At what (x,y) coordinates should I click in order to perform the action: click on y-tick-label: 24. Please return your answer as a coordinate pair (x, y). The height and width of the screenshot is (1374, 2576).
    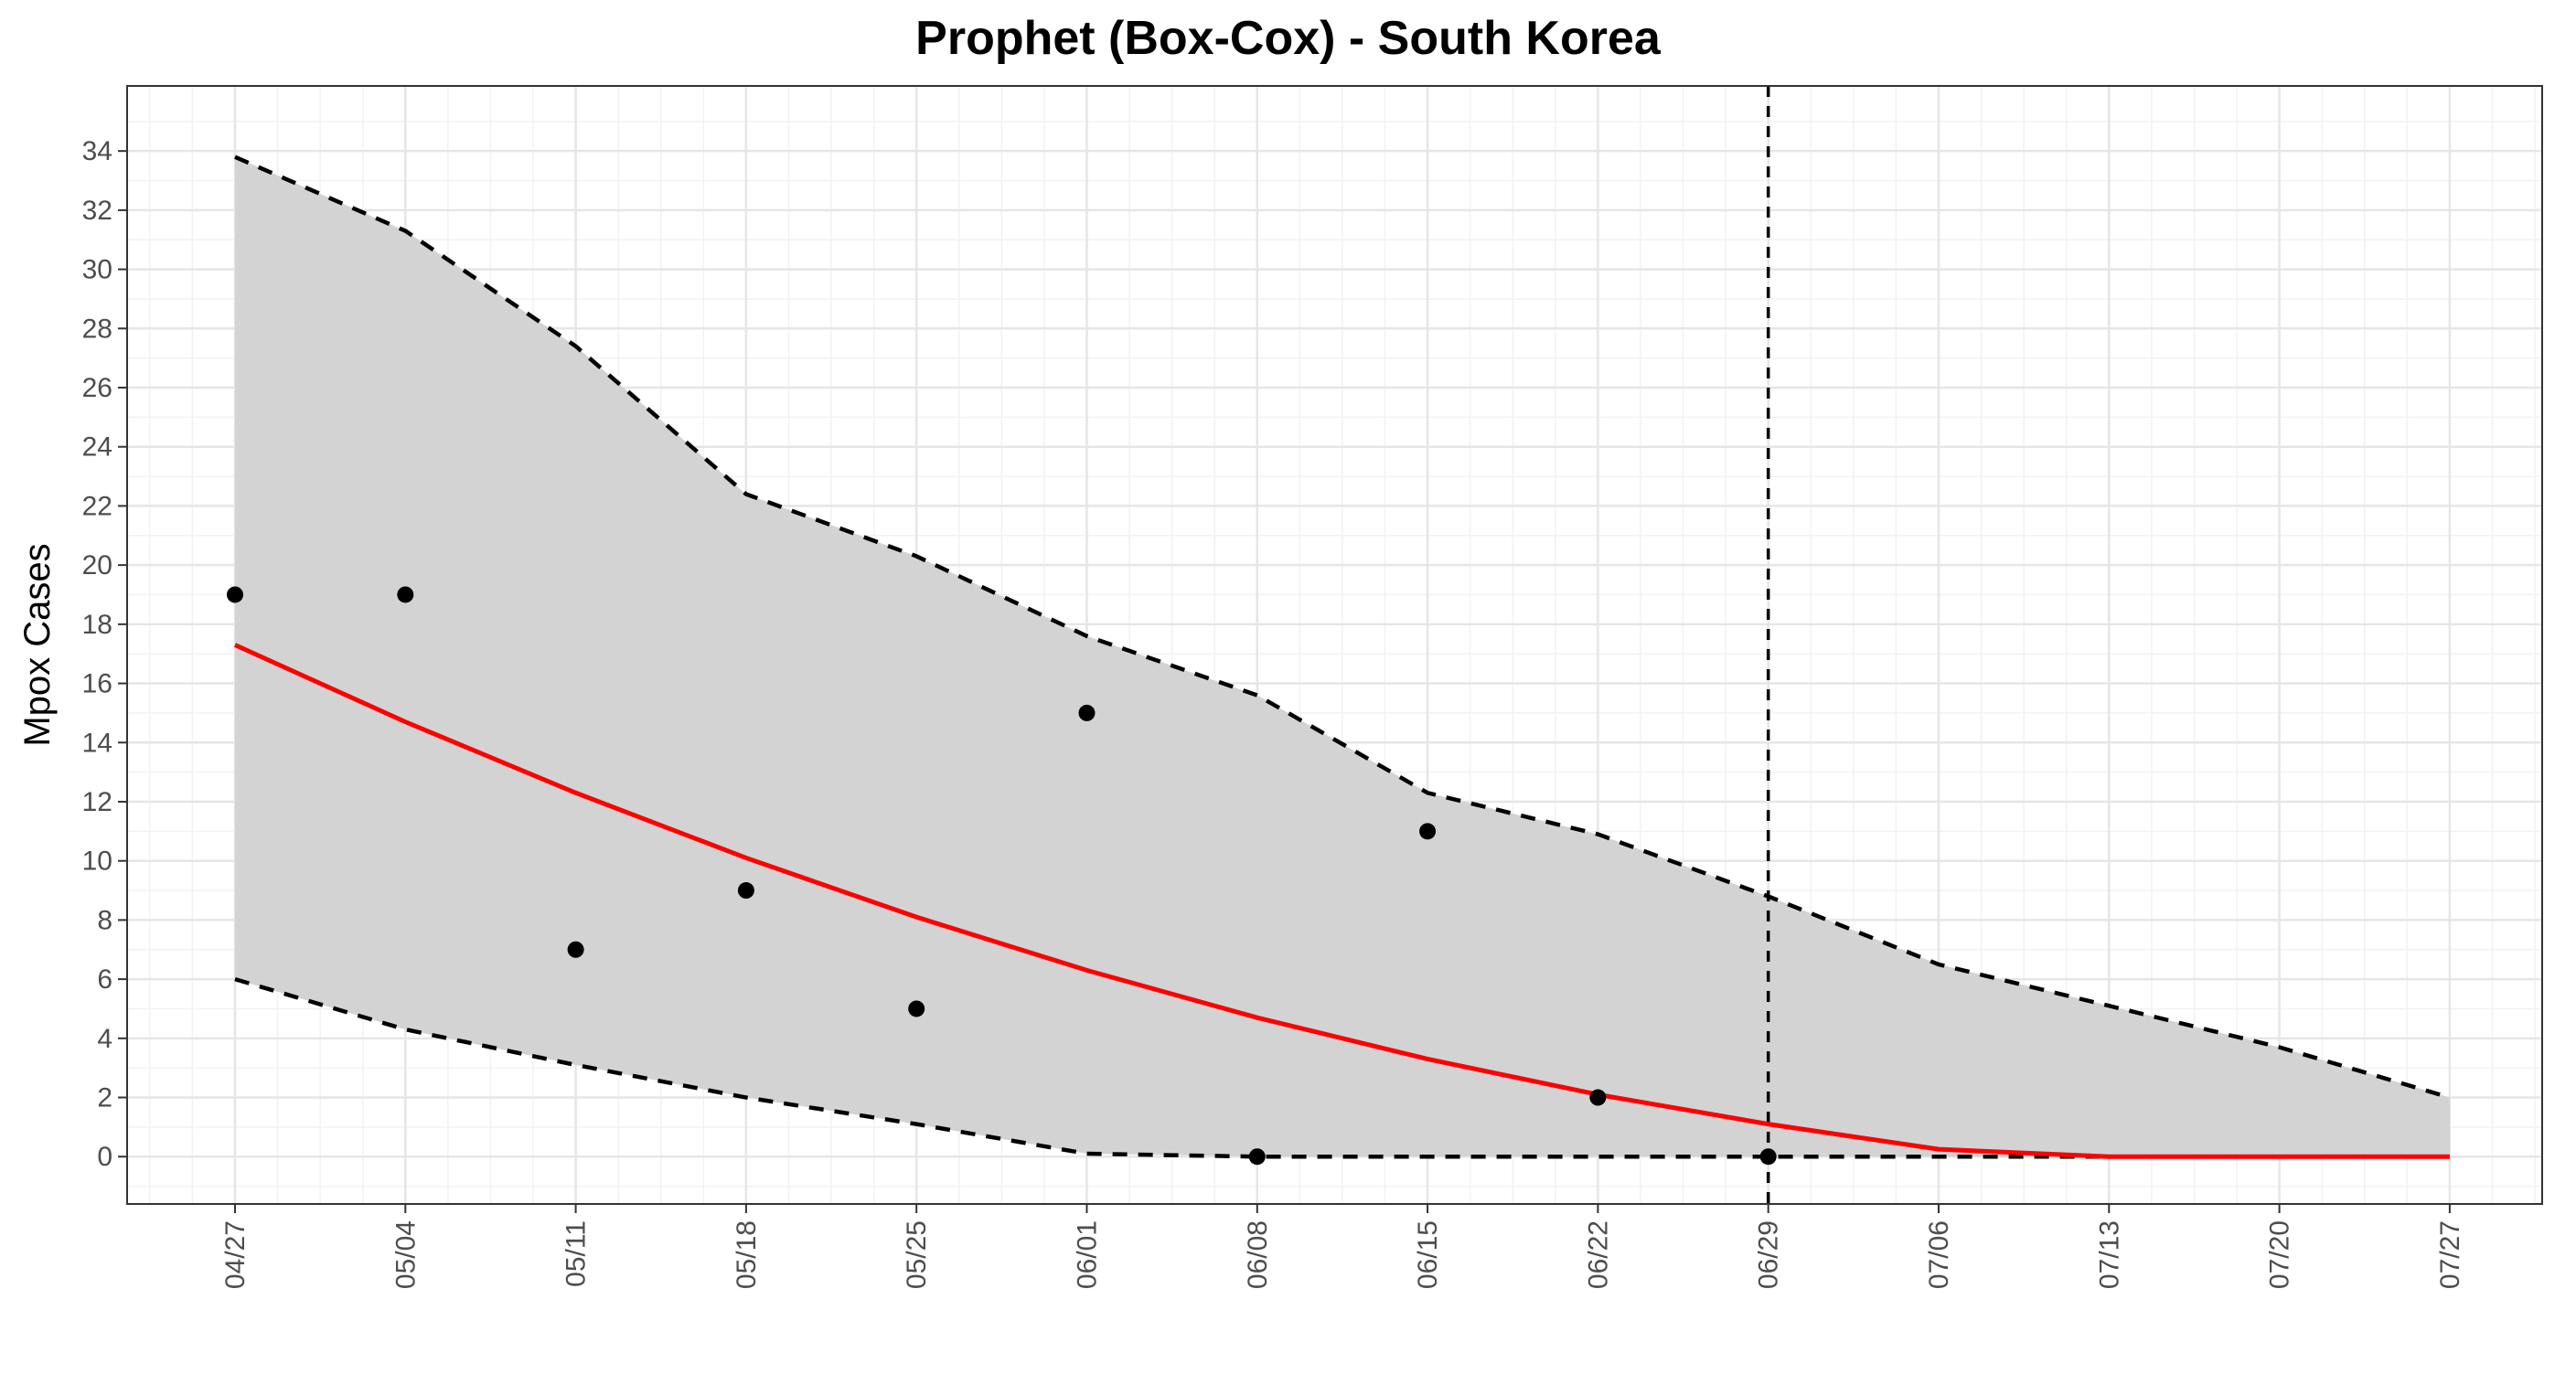
    Looking at the image, I should click on (97, 447).